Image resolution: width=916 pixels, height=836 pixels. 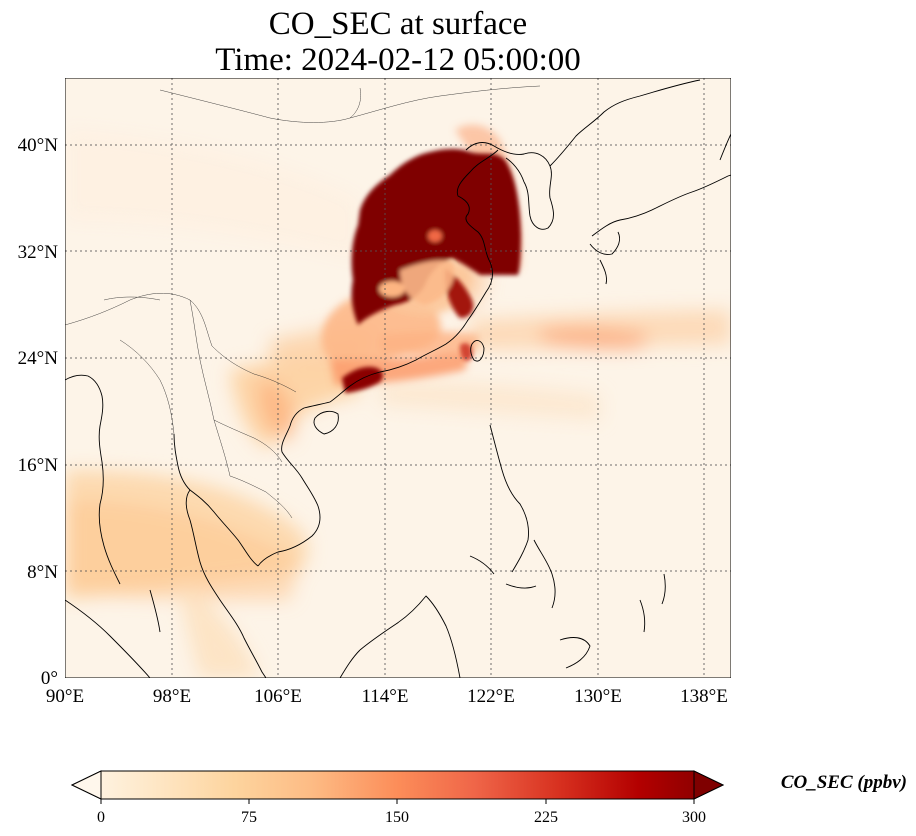 What do you see at coordinates (844, 782) in the screenshot?
I see `colorbar-label: CO_SEC (ppbv)` at bounding box center [844, 782].